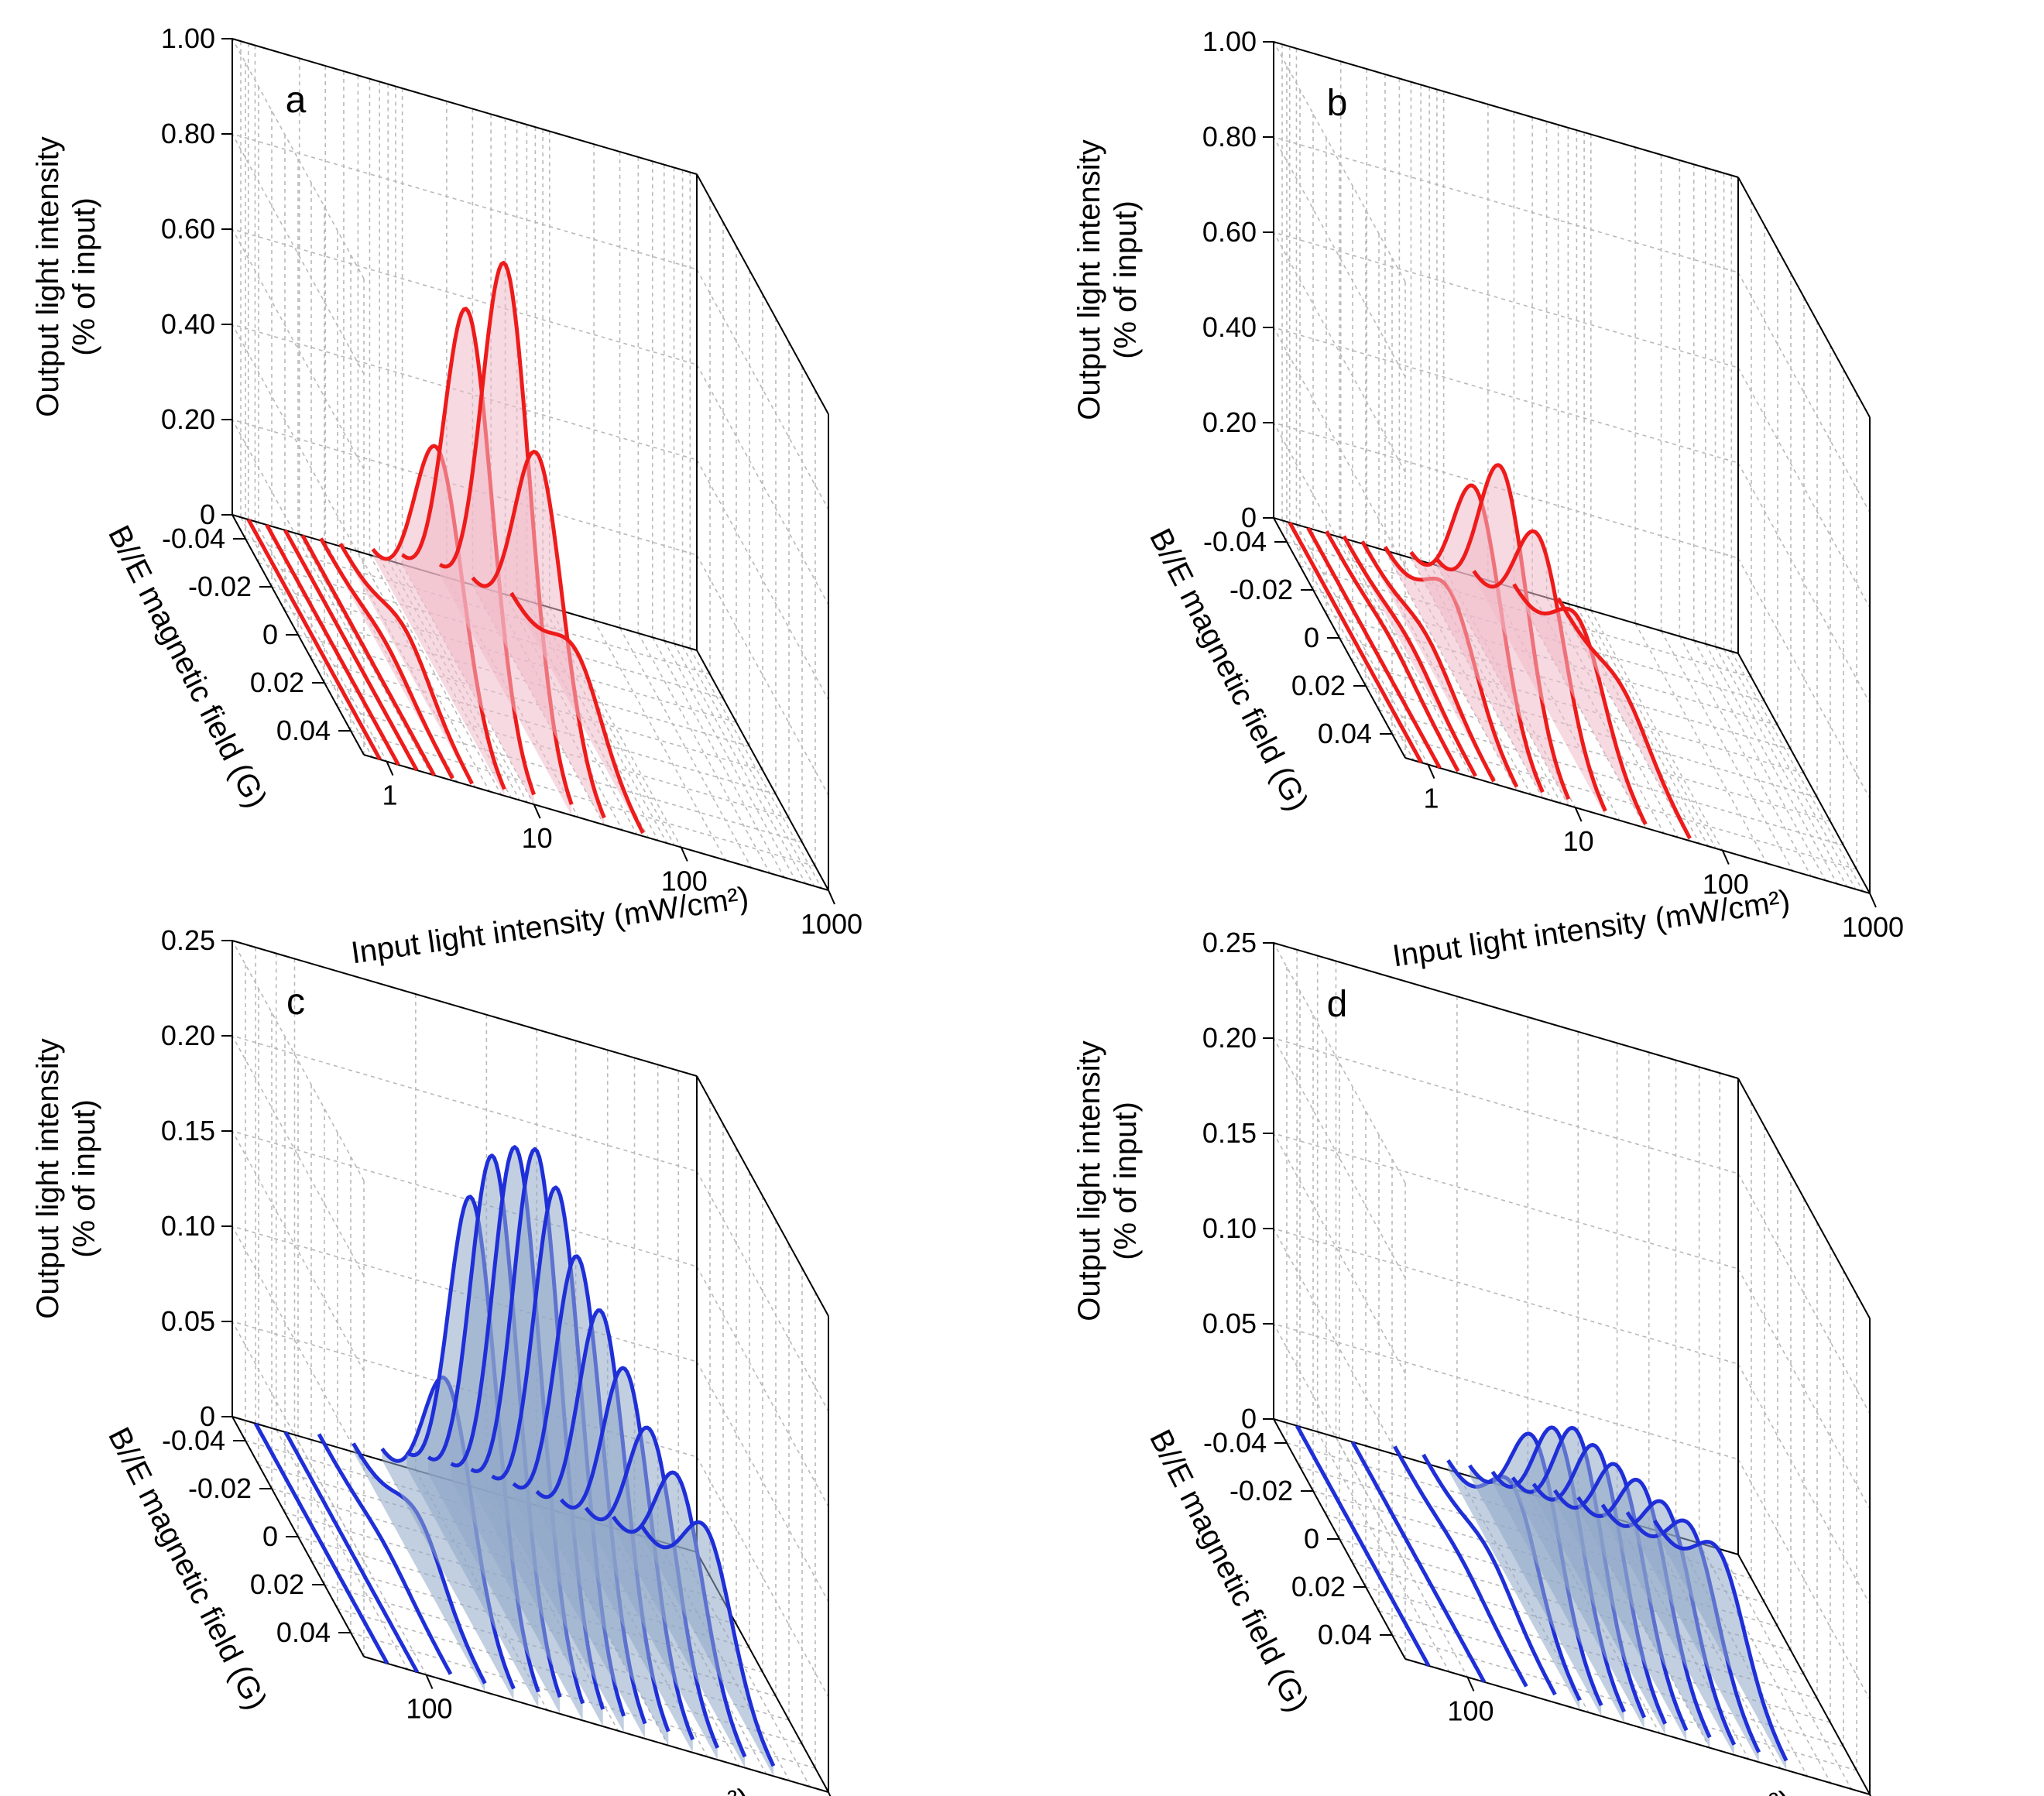 The height and width of the screenshot is (1796, 2044). What do you see at coordinates (295, 1002) in the screenshot?
I see `panel-label: c` at bounding box center [295, 1002].